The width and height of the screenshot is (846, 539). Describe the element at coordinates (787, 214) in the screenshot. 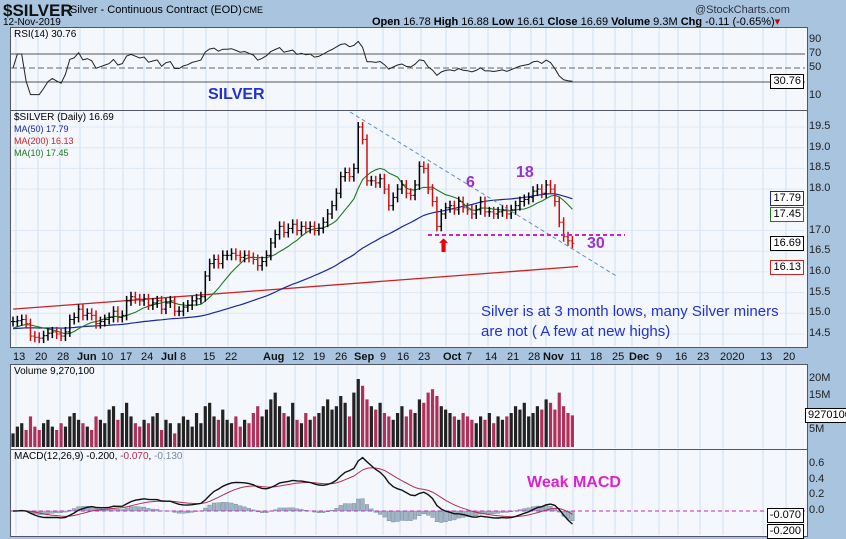

I see `ma10-tag: 17.45` at that location.